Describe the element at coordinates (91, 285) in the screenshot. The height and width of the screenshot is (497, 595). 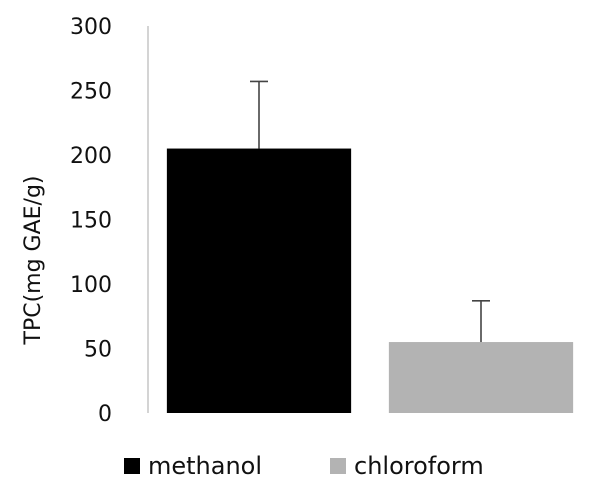
I see `y-tick-label: 100` at that location.